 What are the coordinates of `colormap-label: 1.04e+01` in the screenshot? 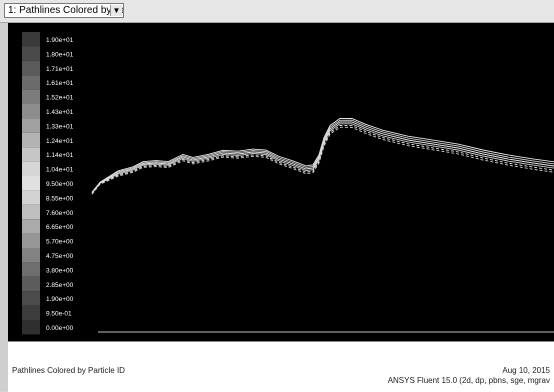 It's located at (60, 170).